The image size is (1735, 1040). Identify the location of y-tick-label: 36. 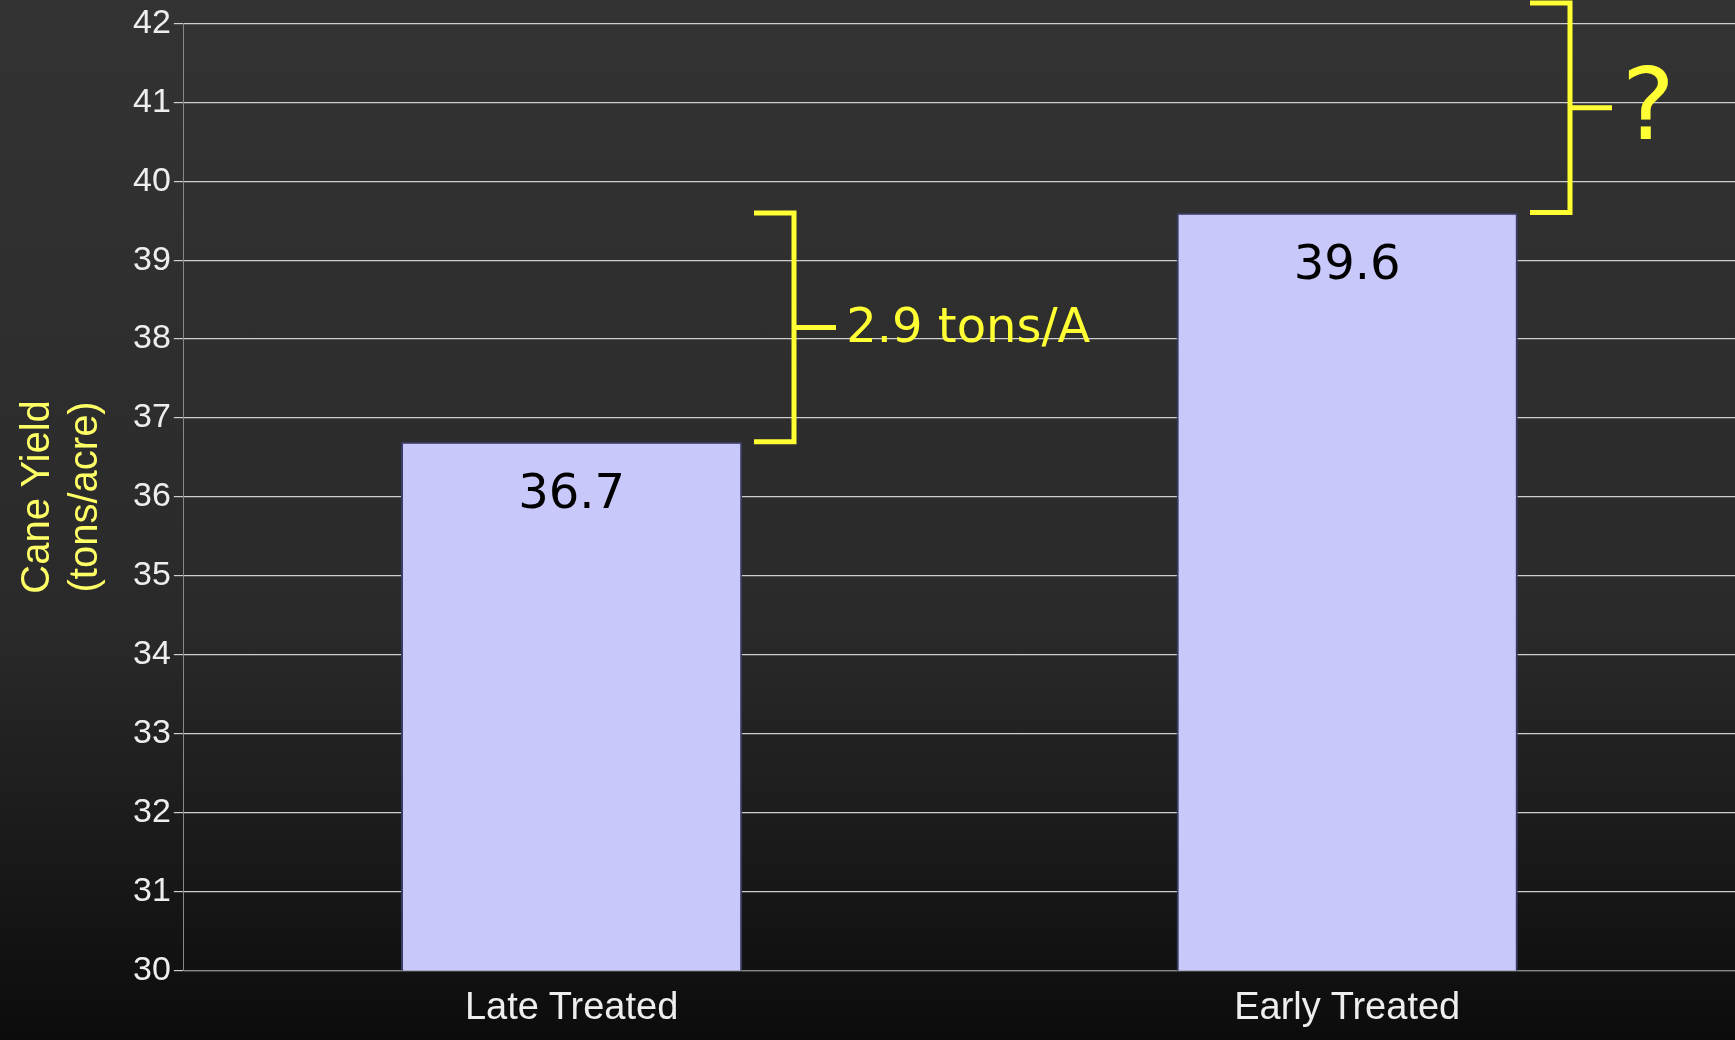
(151, 494).